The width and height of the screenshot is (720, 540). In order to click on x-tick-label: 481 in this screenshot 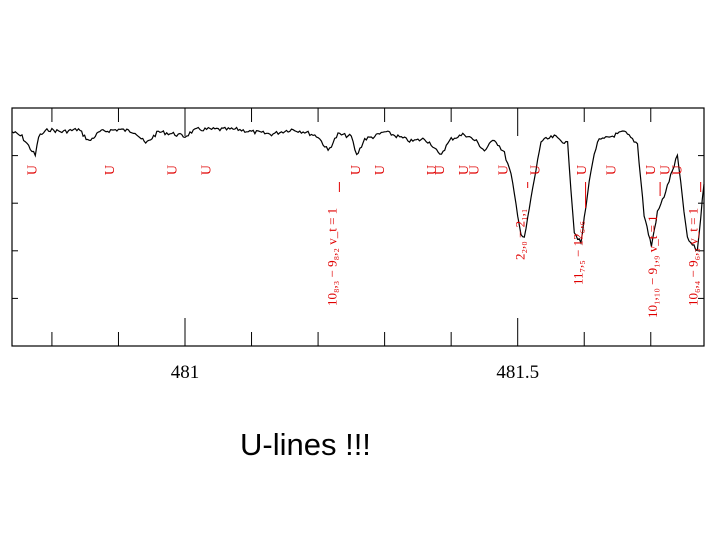, I will do `click(185, 372)`.